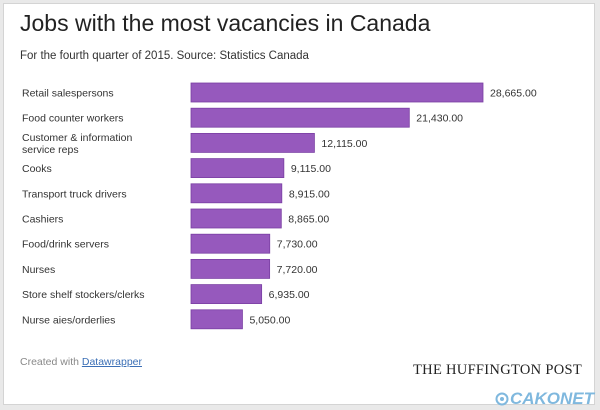 This screenshot has height=410, width=600. I want to click on watermark-text: CAKONET, so click(551, 398).